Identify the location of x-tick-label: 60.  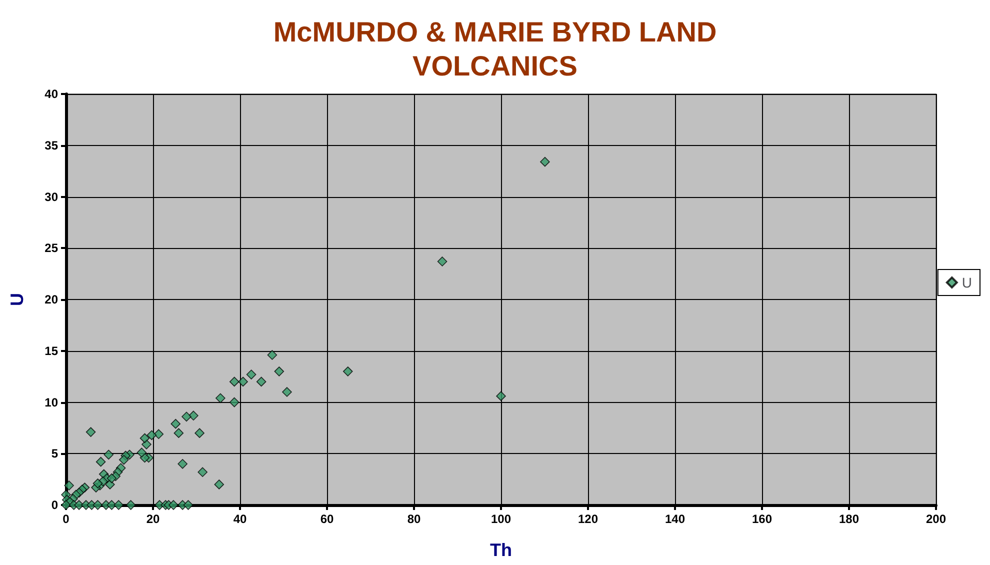
(327, 519).